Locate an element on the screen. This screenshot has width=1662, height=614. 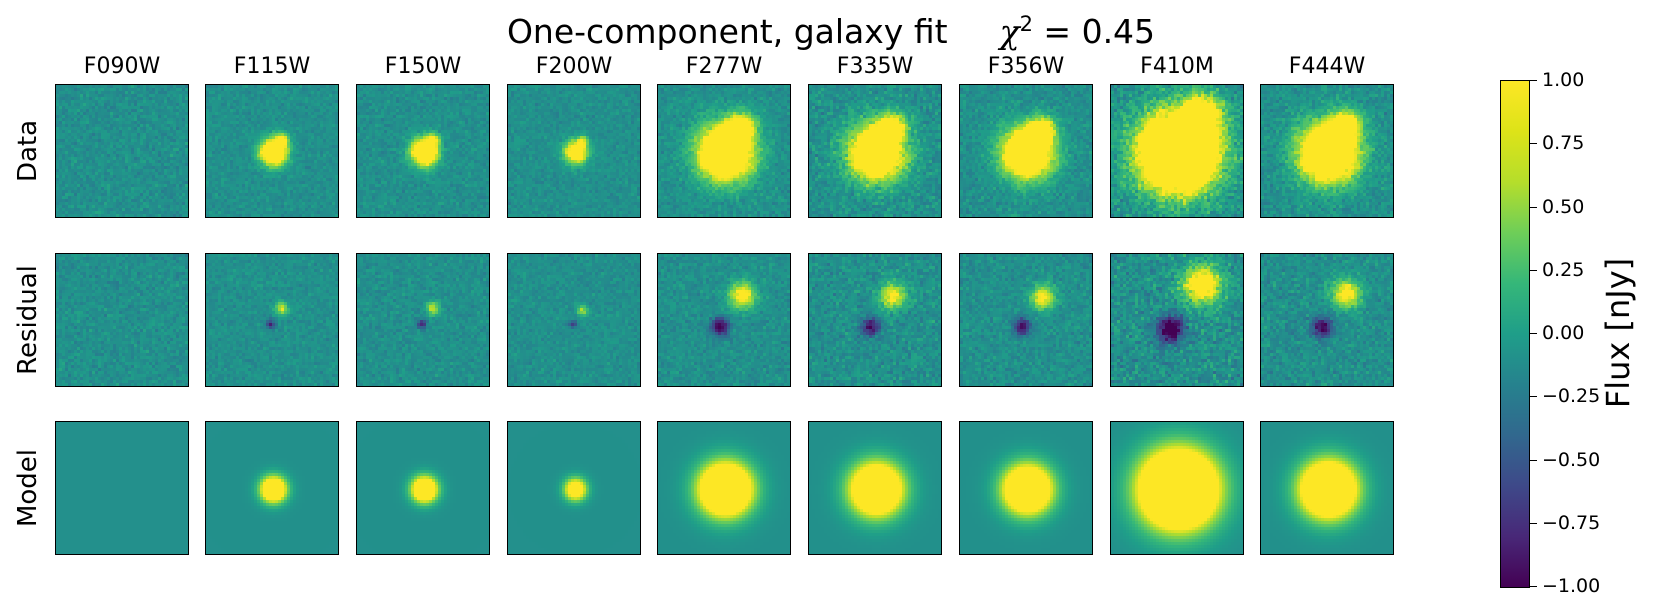
panel-model-f410m is located at coordinates (1177, 488).